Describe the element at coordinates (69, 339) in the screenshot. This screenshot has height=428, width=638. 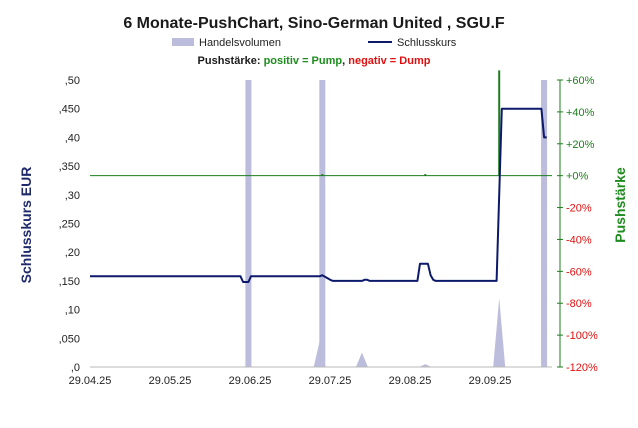
I see `y-tick-label: ,050` at that location.